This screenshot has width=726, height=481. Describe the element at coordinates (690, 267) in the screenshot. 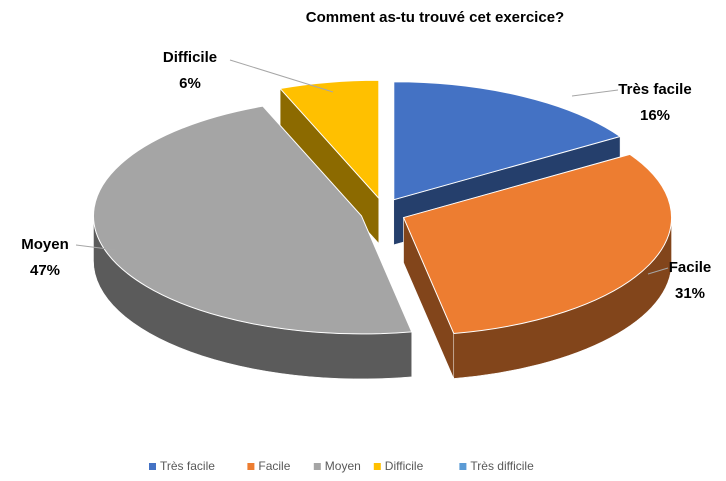

I see `category-label: Facile` at that location.